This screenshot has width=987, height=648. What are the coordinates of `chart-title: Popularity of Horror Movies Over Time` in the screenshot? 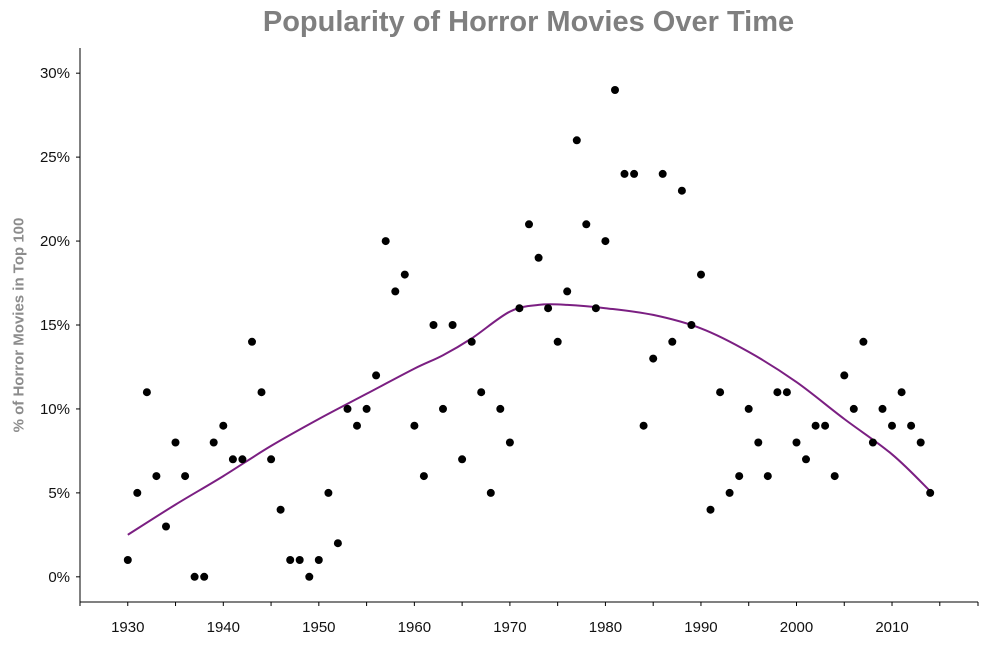 It's located at (528, 22).